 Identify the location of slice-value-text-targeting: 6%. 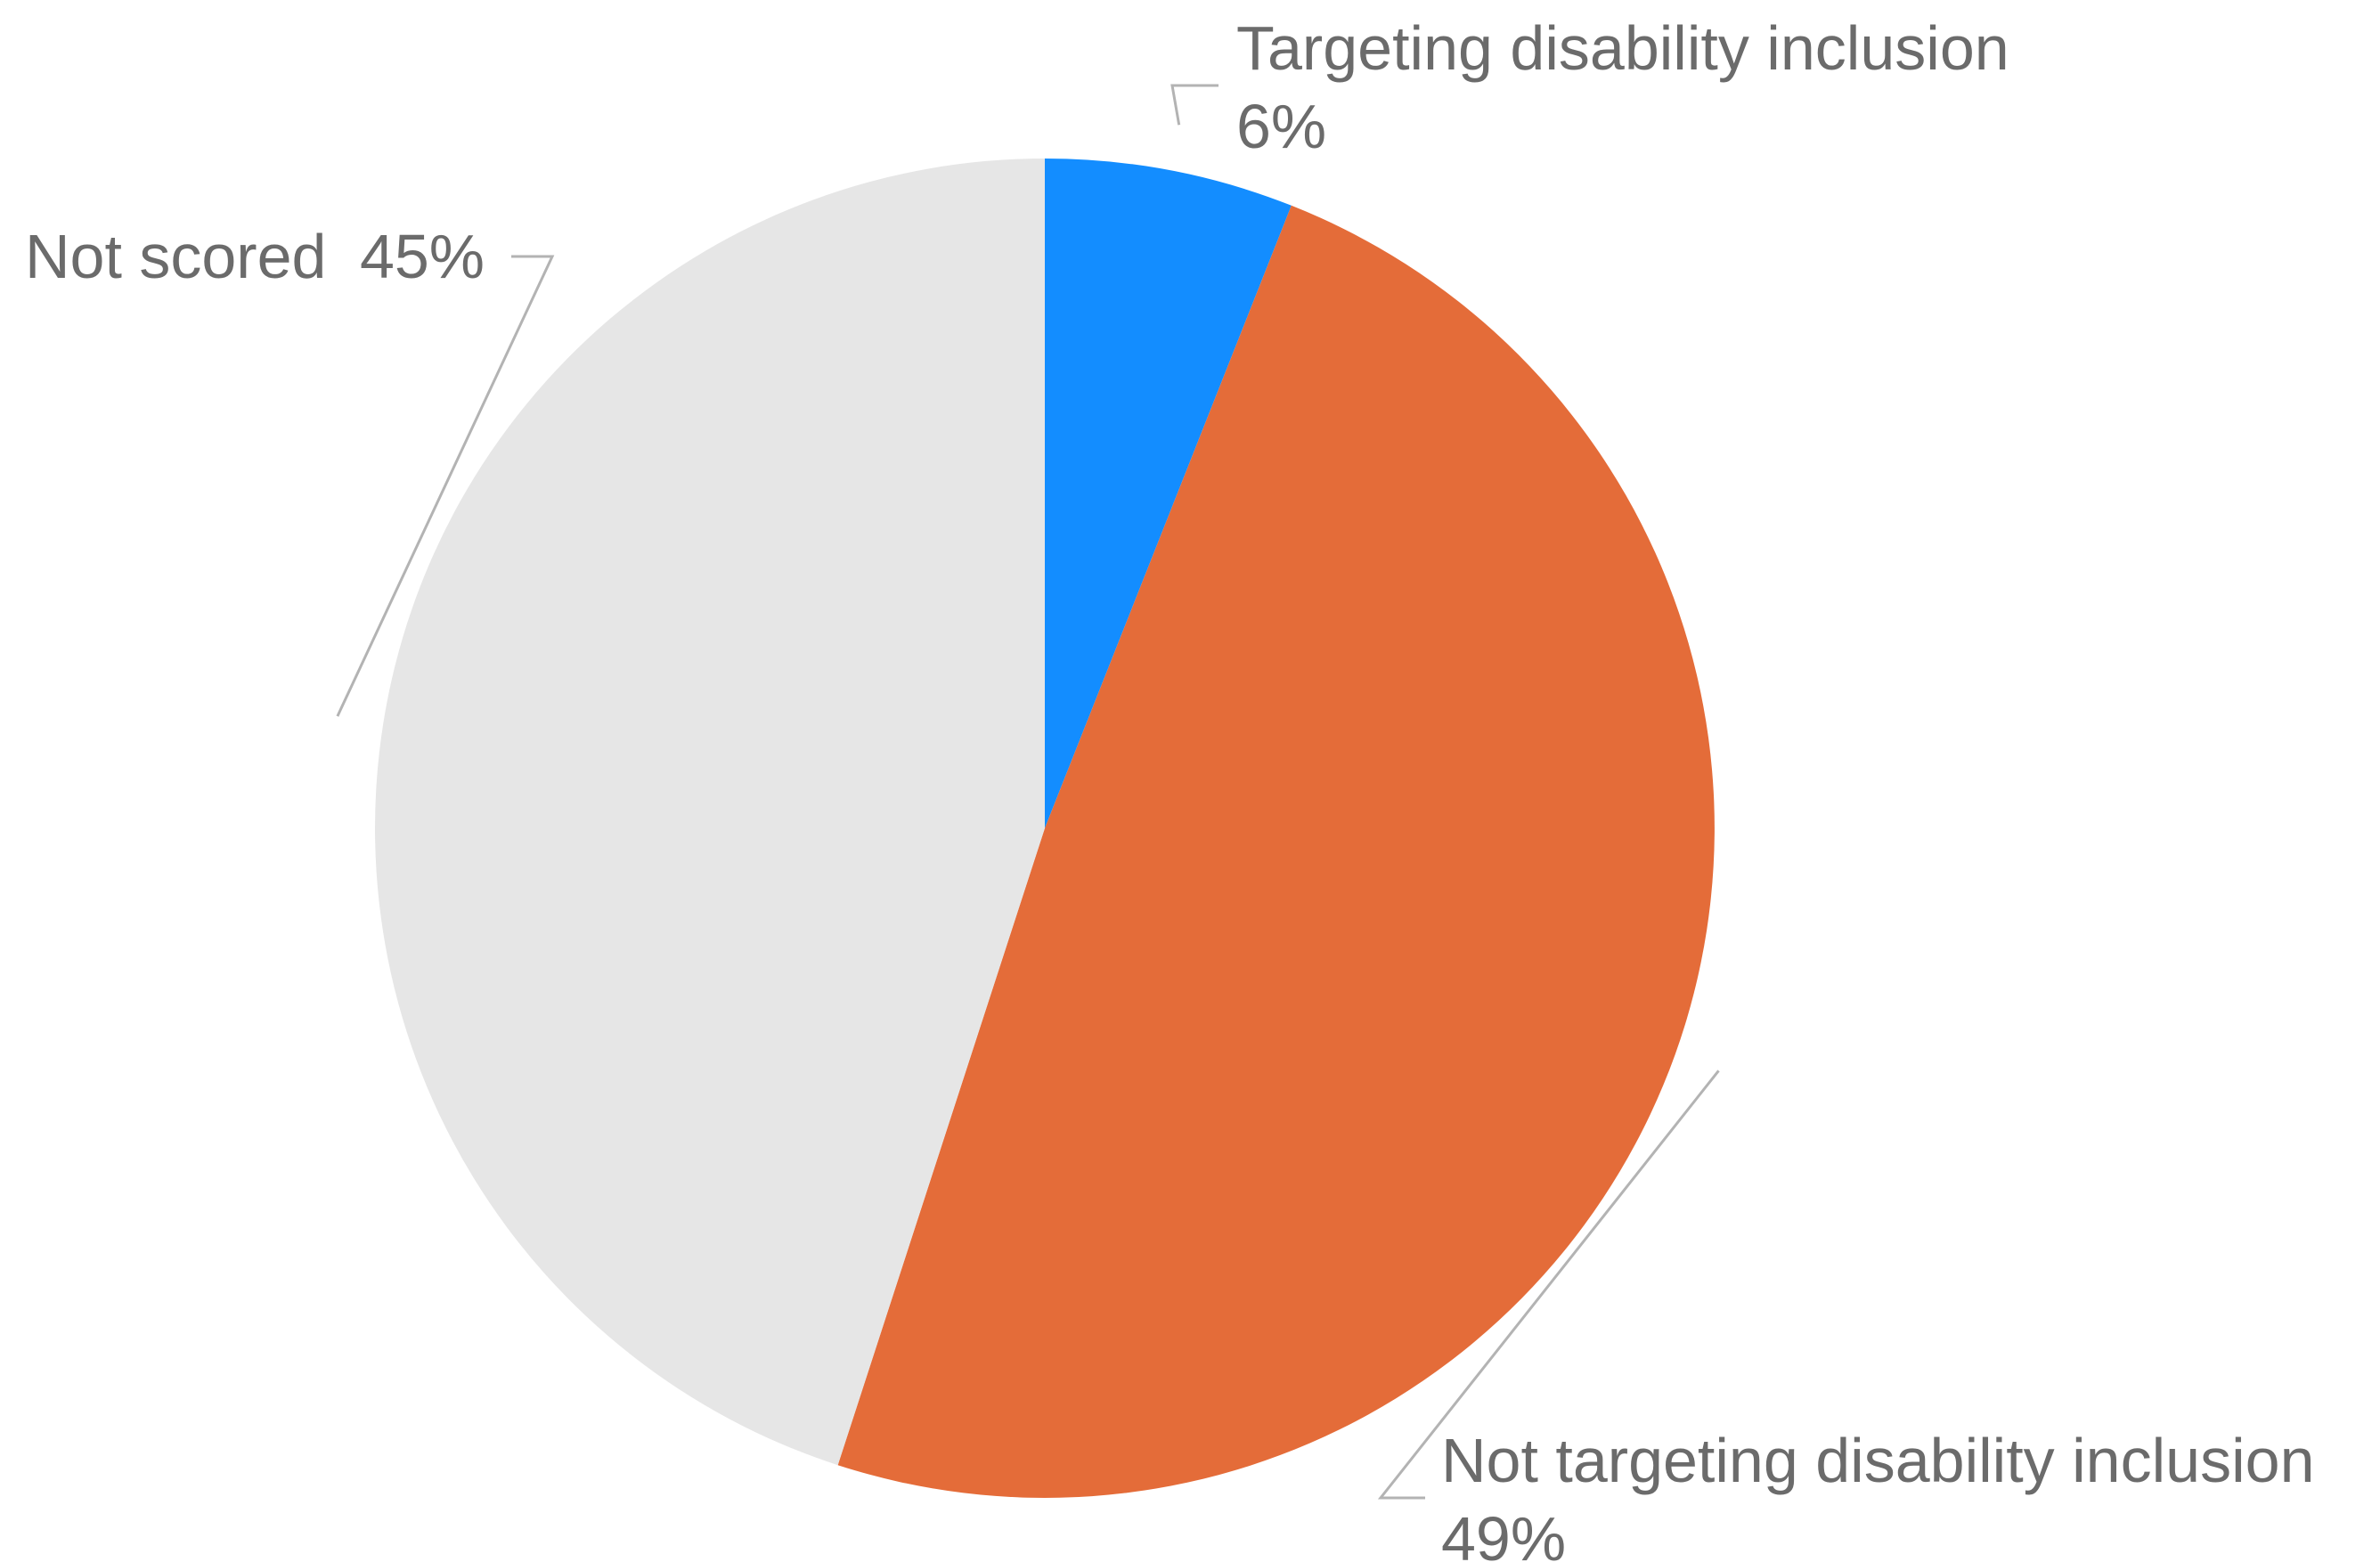
(1281, 127).